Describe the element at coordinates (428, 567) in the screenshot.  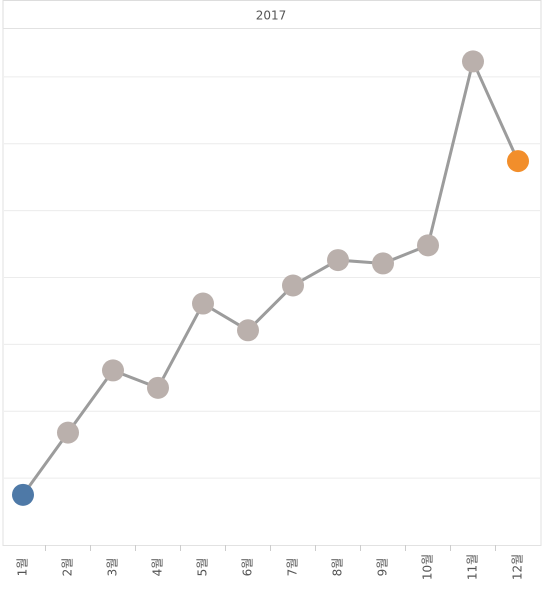
I see `x-tick-label: 10월` at that location.